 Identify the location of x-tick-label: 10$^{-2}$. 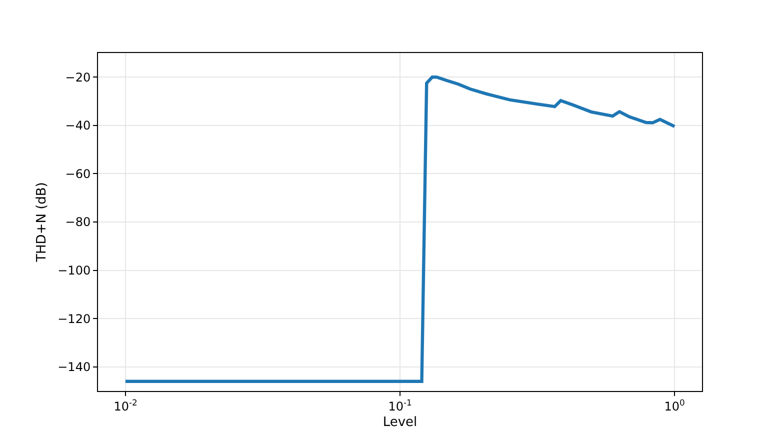
(126, 405).